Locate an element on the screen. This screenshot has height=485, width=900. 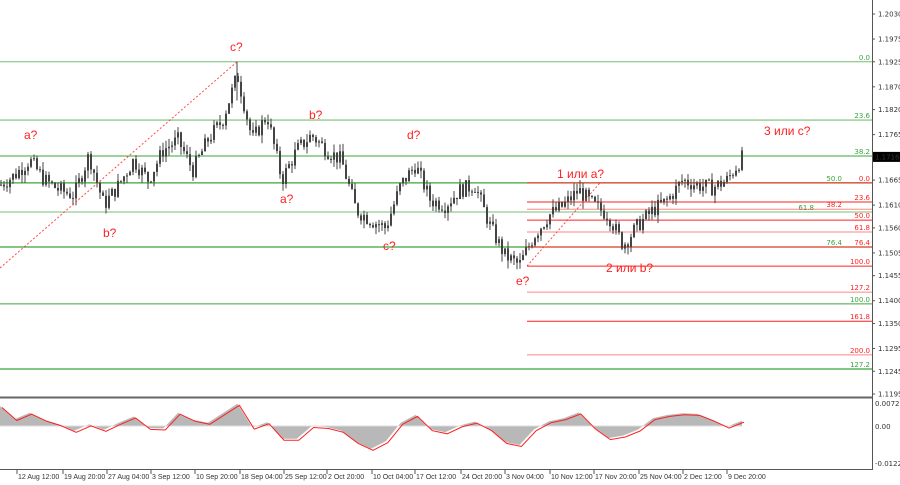
x-tick-label: 25 Sep 12:00 is located at coordinates (306, 477).